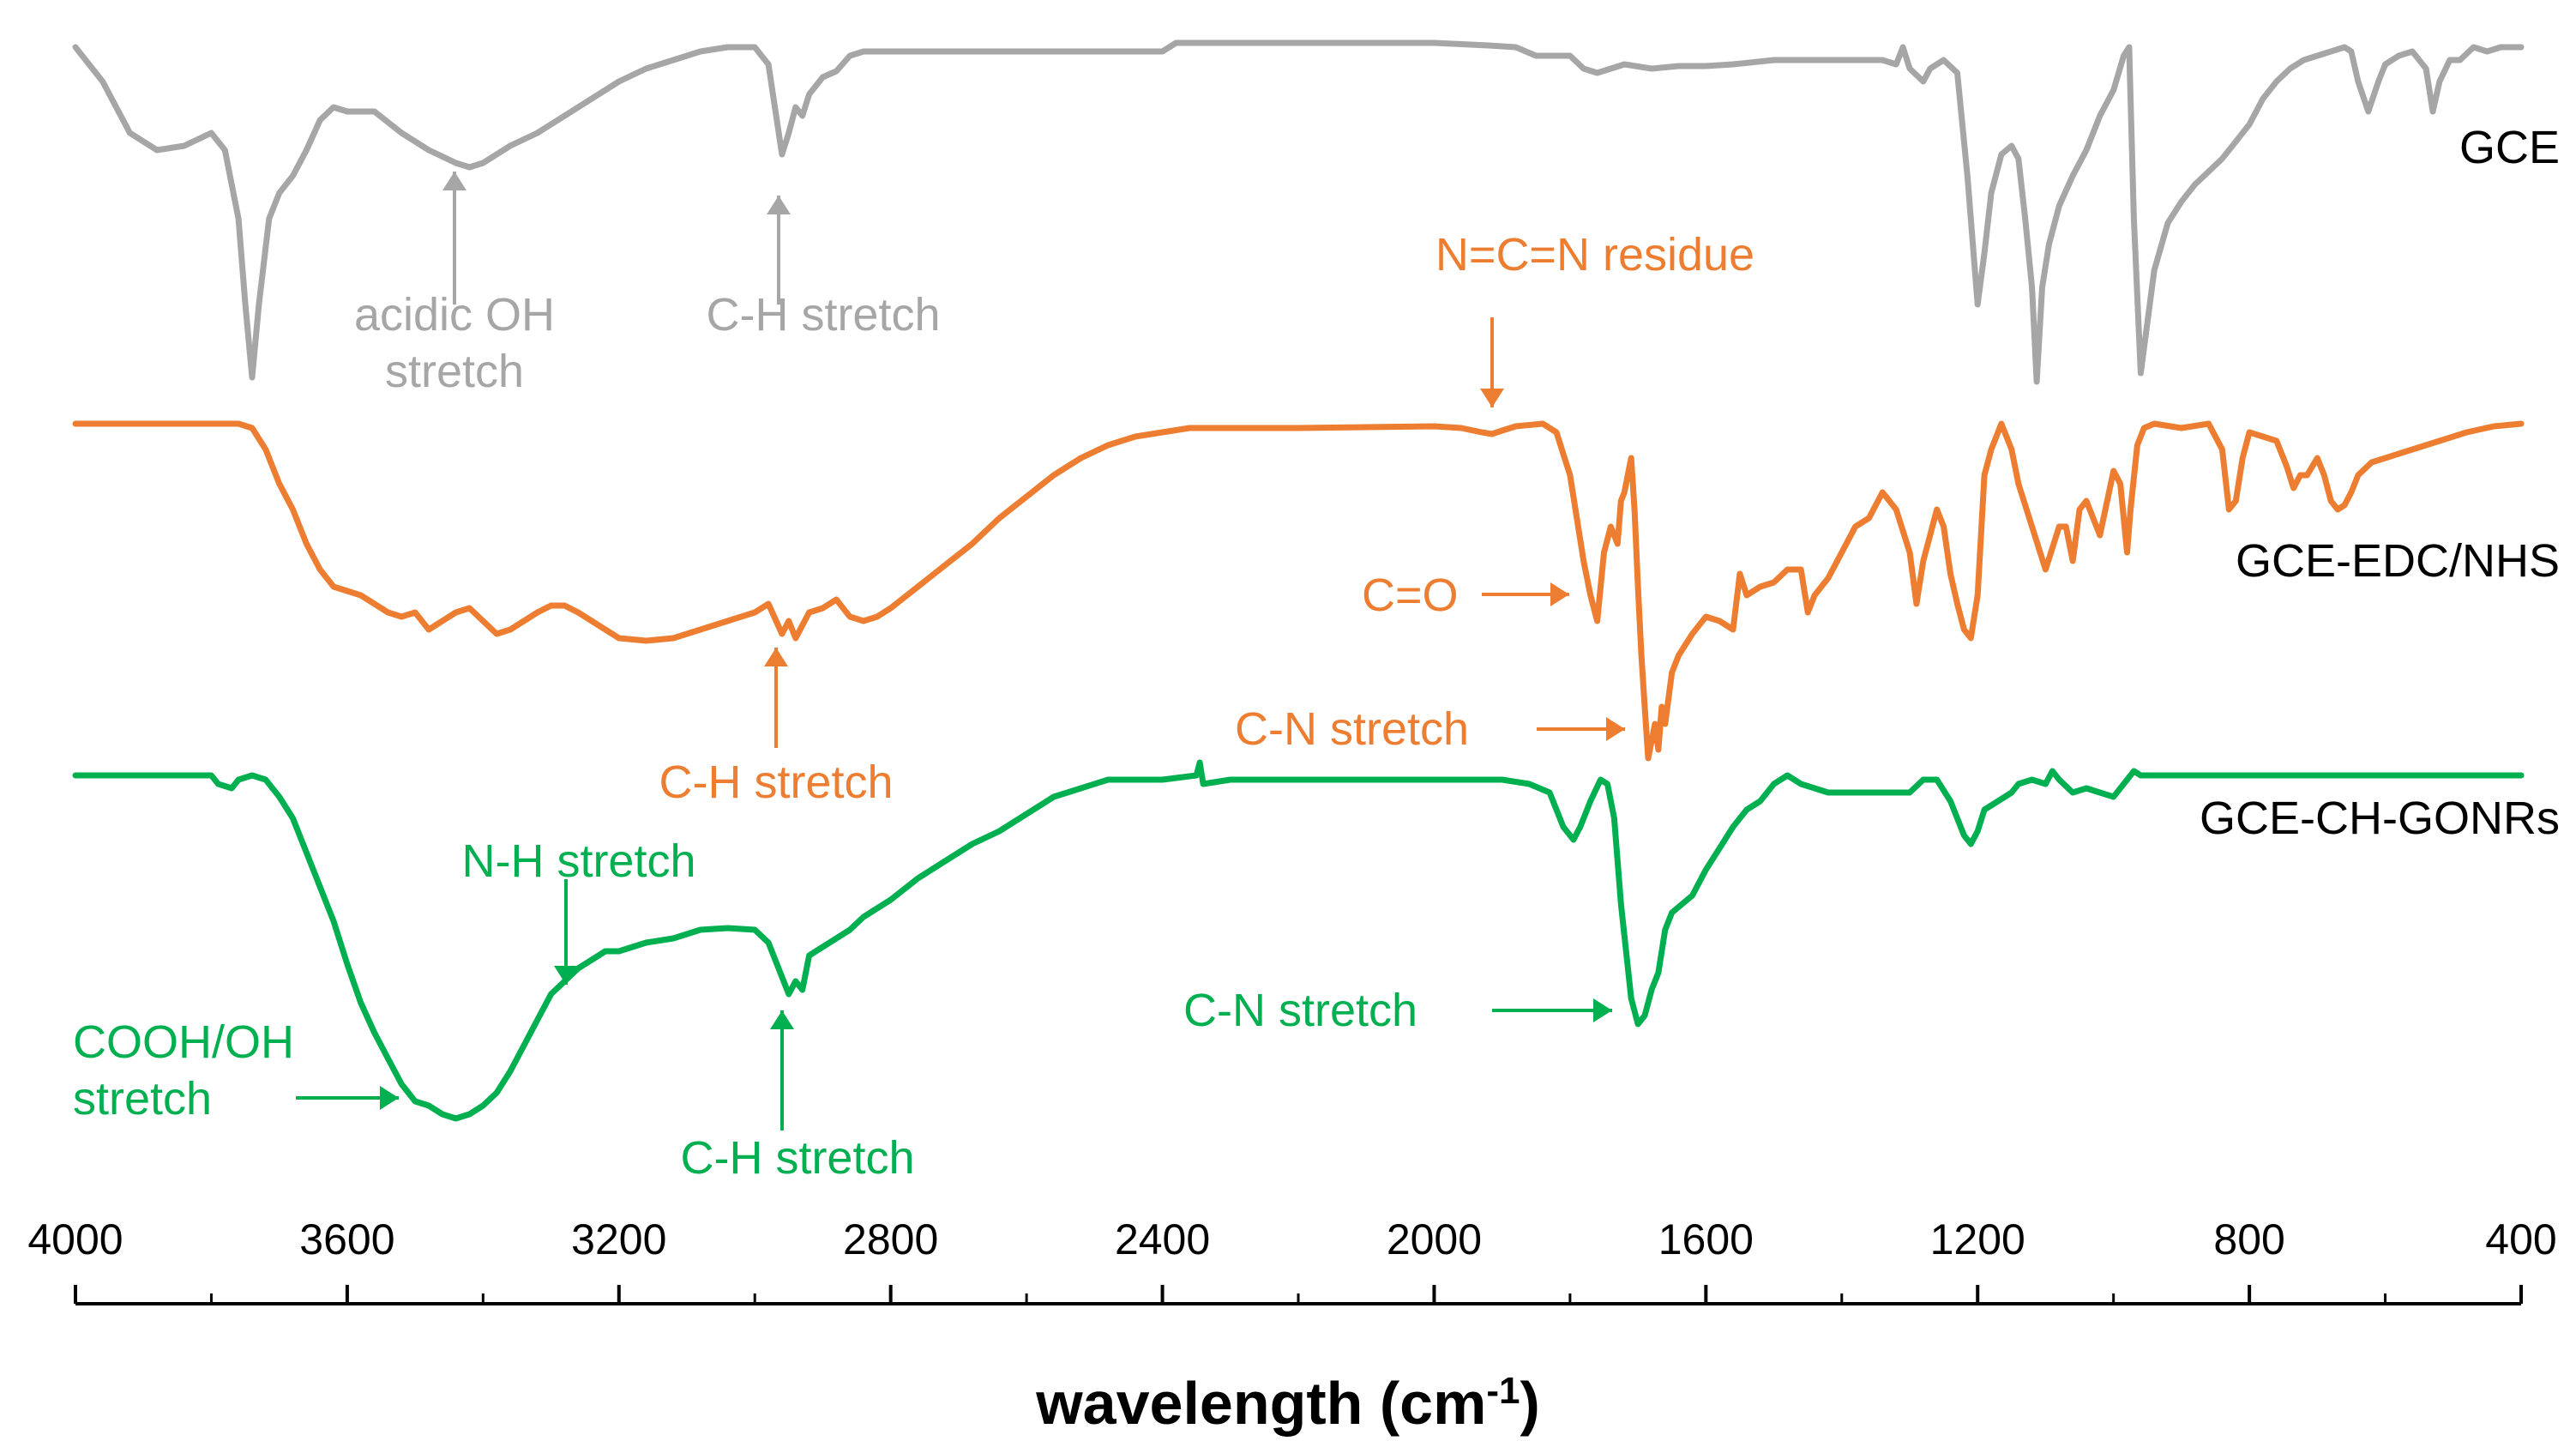 This screenshot has height=1447, width=2576. Describe the element at coordinates (618, 1239) in the screenshot. I see `x-tick-label-3200: 3200` at that location.